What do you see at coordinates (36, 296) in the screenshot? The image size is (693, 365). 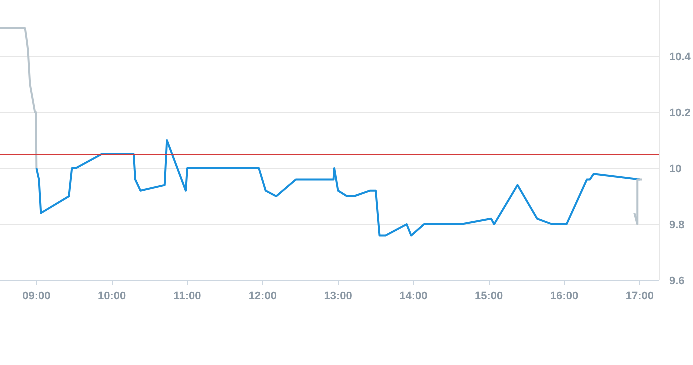 I see `x-tick-label: 09:00` at bounding box center [36, 296].